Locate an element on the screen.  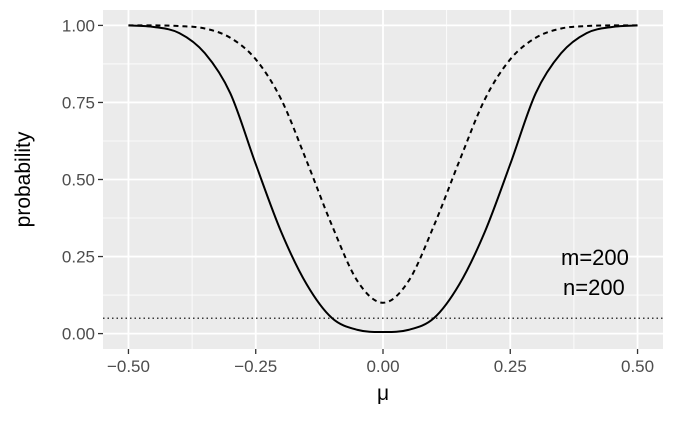
y-tick-label: 0.50 is located at coordinates (78, 180).